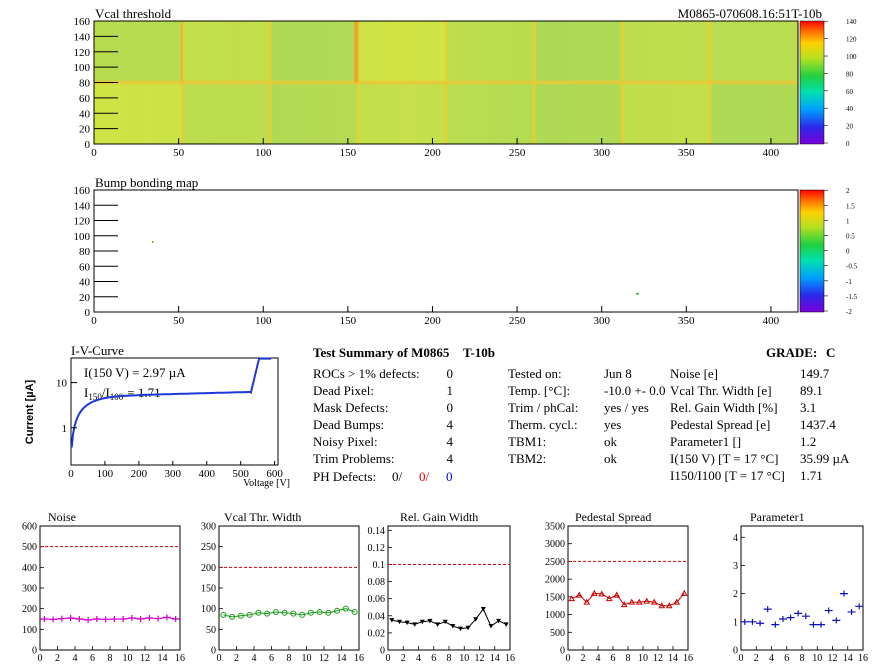 Image resolution: width=896 pixels, height=672 pixels. What do you see at coordinates (82, 237) in the screenshot?
I see `map-y-tick-label: 100` at bounding box center [82, 237].